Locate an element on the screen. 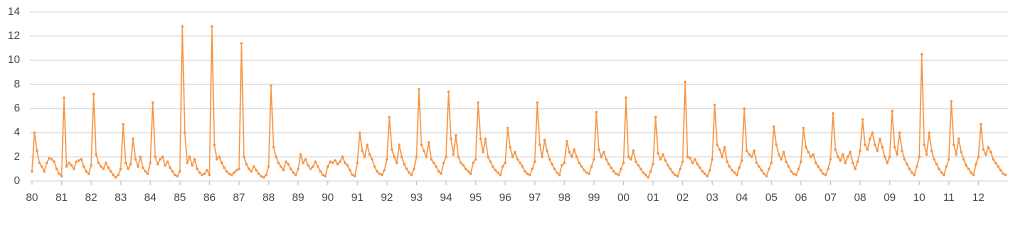 Image resolution: width=1024 pixels, height=240 pixels. x-tick-label: 90 is located at coordinates (328, 198).